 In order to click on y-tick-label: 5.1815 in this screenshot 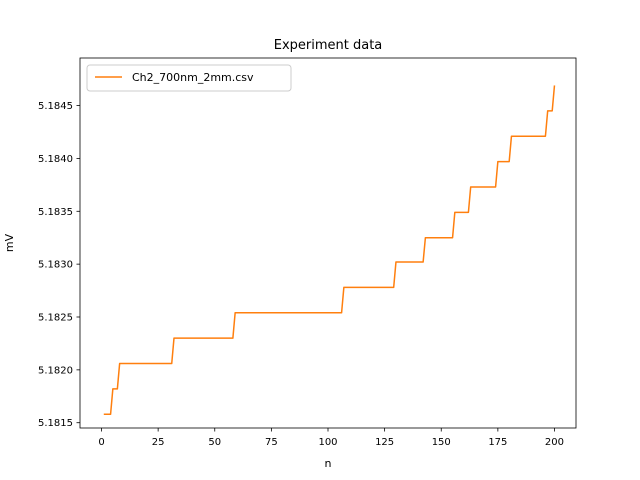, I will do `click(55, 423)`.